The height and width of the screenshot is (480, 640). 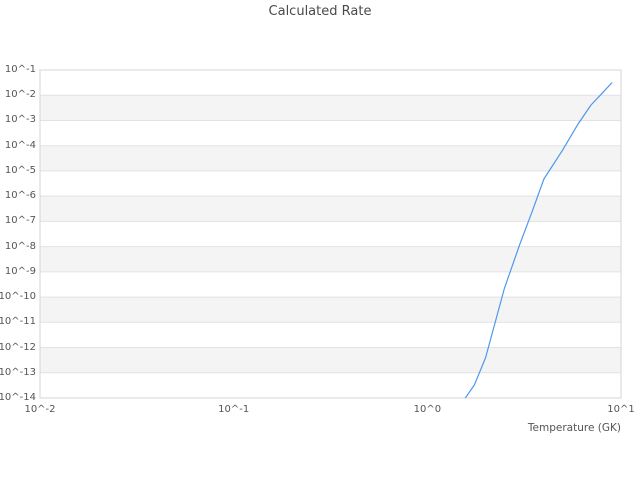 I want to click on x-tick-label: 10^-1, so click(x=234, y=409).